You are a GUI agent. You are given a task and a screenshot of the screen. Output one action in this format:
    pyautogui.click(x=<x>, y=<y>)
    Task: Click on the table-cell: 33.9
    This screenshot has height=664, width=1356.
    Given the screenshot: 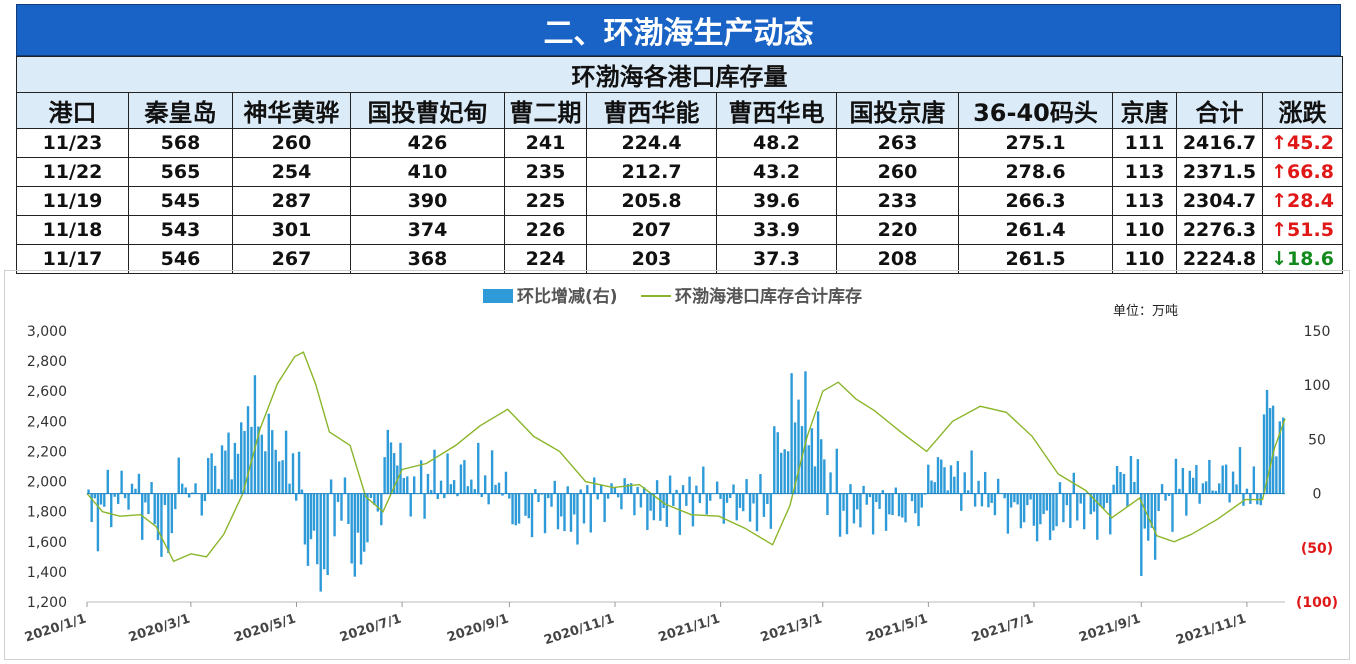 What is the action you would take?
    pyautogui.click(x=776, y=230)
    